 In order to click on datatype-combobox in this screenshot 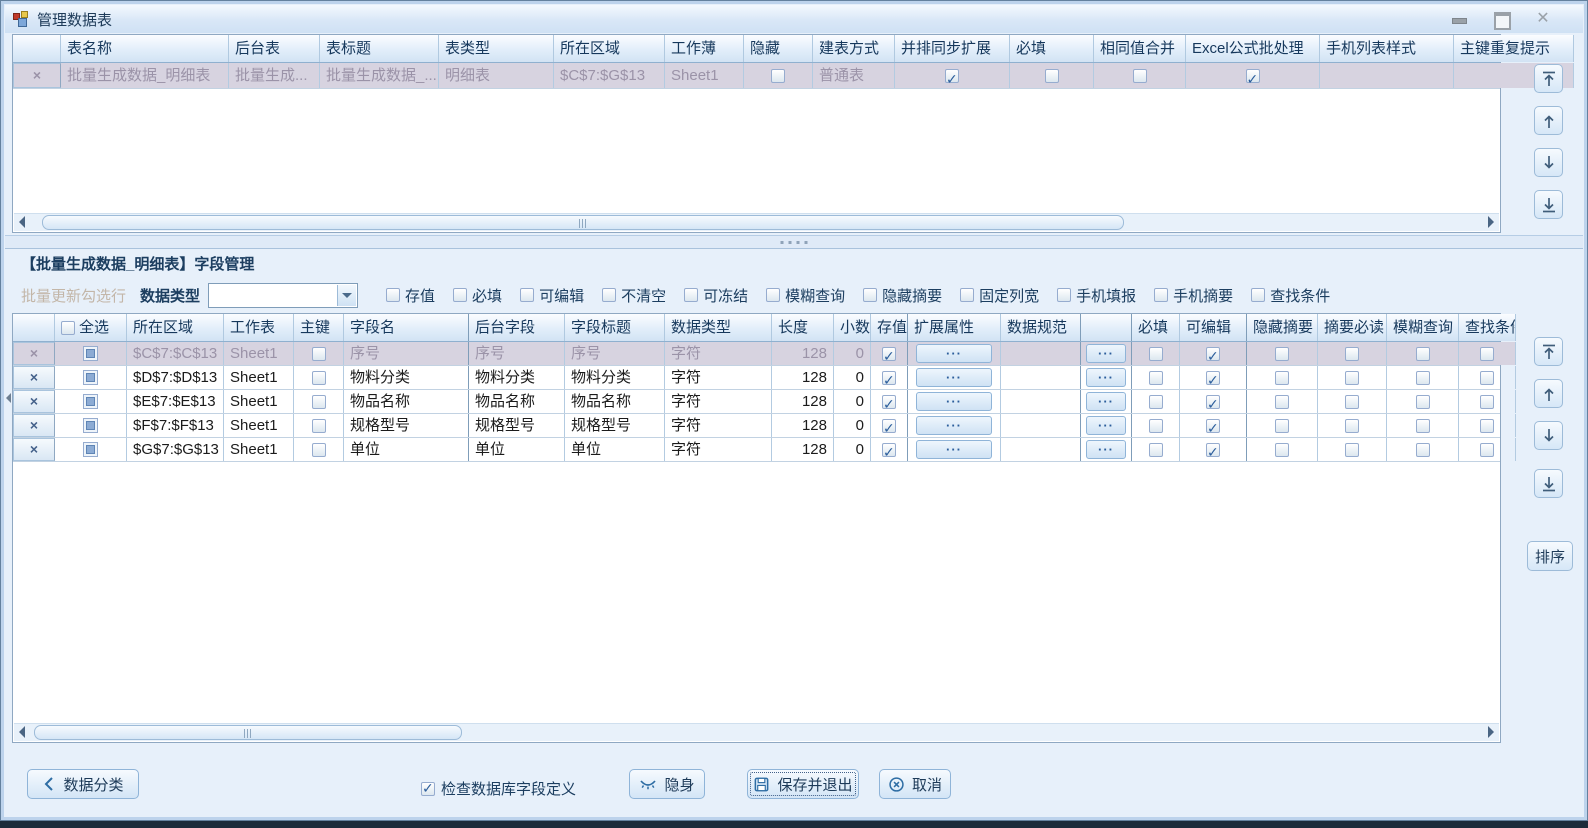, I will do `click(283, 295)`.